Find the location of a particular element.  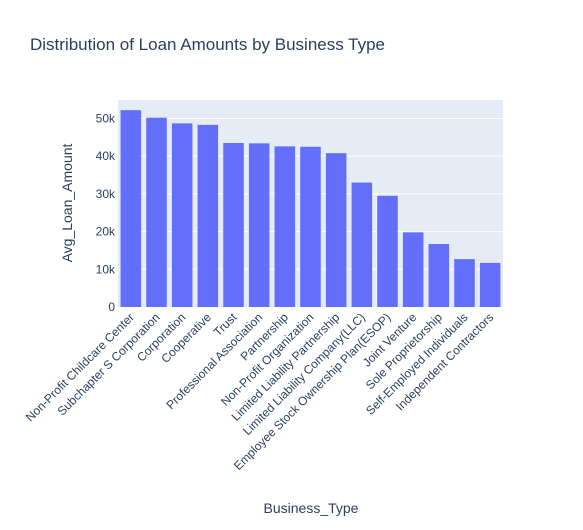

y-tick-label: 30k is located at coordinates (106, 194).